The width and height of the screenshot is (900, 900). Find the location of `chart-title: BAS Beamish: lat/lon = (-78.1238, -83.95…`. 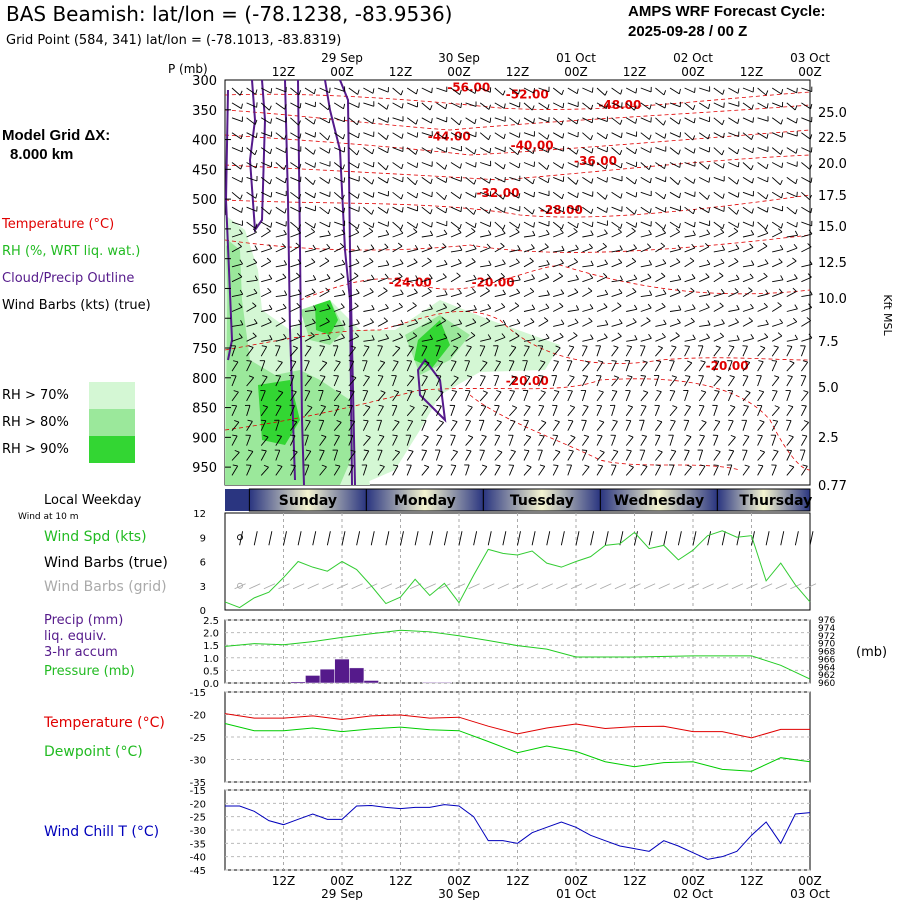

chart-title: BAS Beamish: lat/lon = (-78.1238, -83.95… is located at coordinates (229, 14).